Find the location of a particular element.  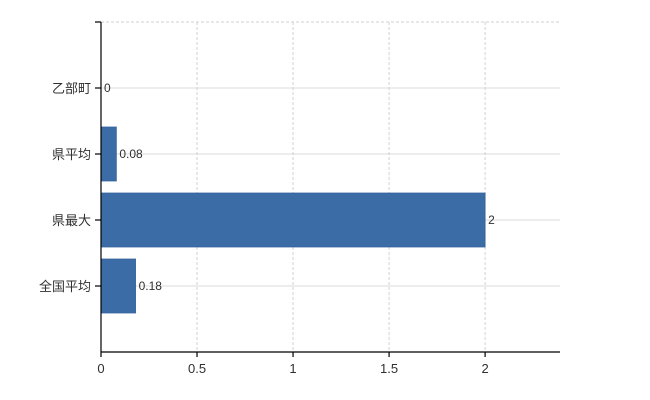

x-tick-label-1: 0.5 is located at coordinates (197, 368).